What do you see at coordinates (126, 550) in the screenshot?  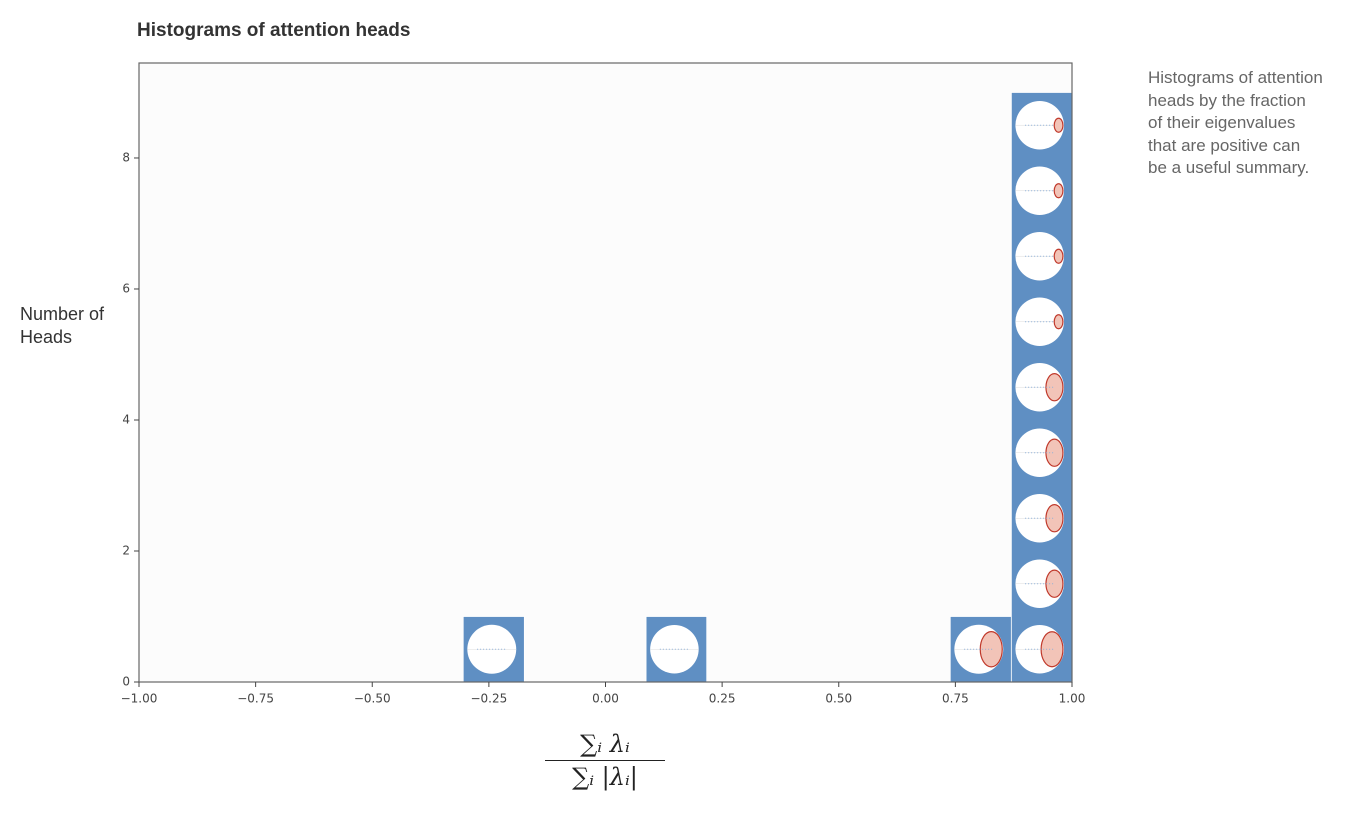 I see `y-tick-label: 2` at bounding box center [126, 550].